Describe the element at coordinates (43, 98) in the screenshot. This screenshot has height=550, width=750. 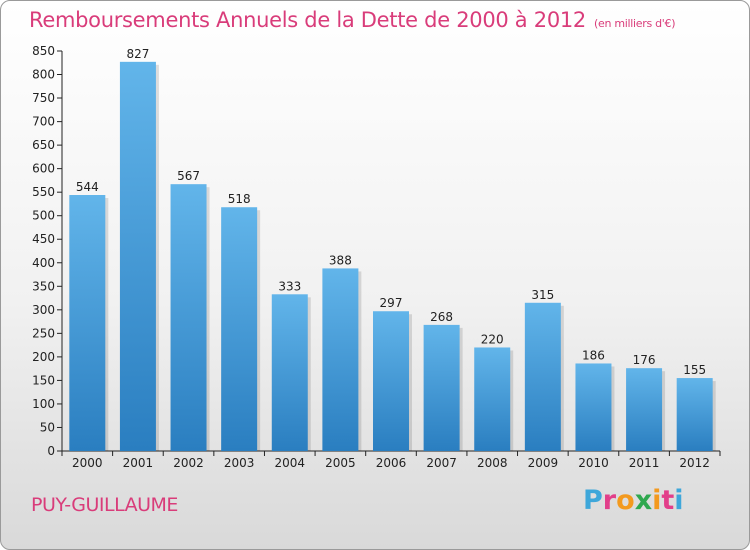
I see `y-tick-label: 750` at that location.